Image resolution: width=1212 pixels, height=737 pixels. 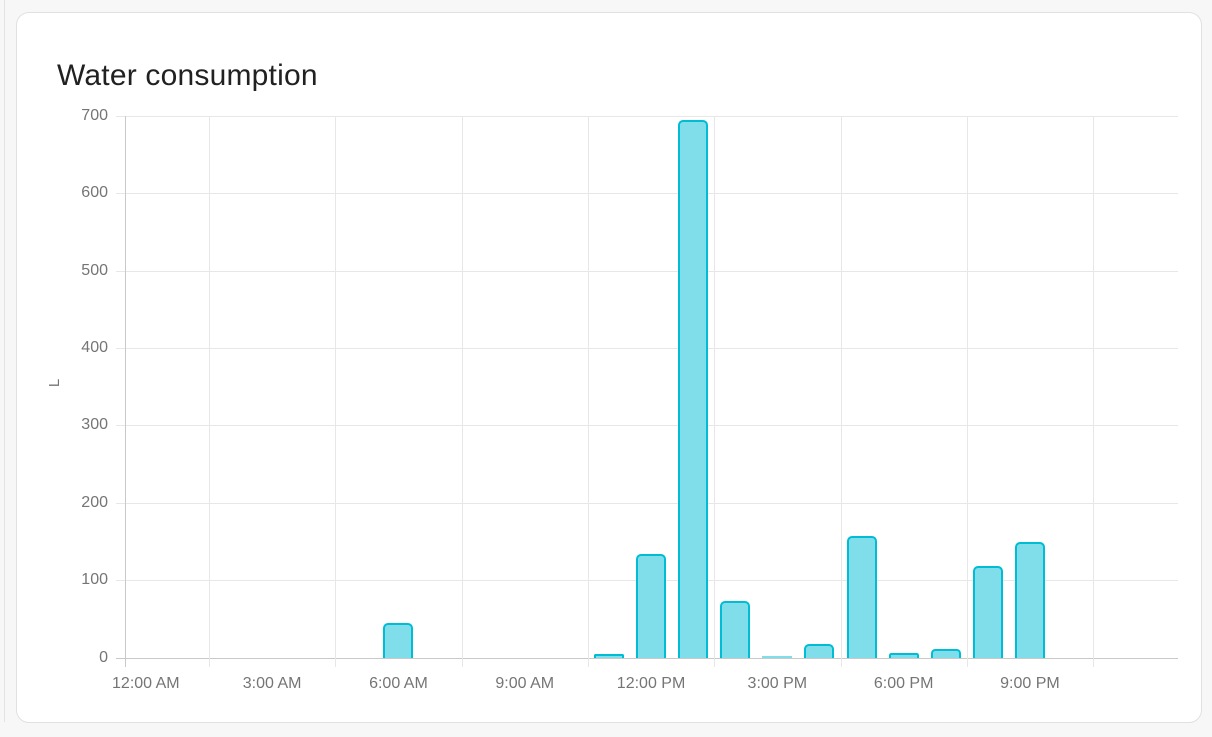 I want to click on page-edge-divider, so click(x=4, y=361).